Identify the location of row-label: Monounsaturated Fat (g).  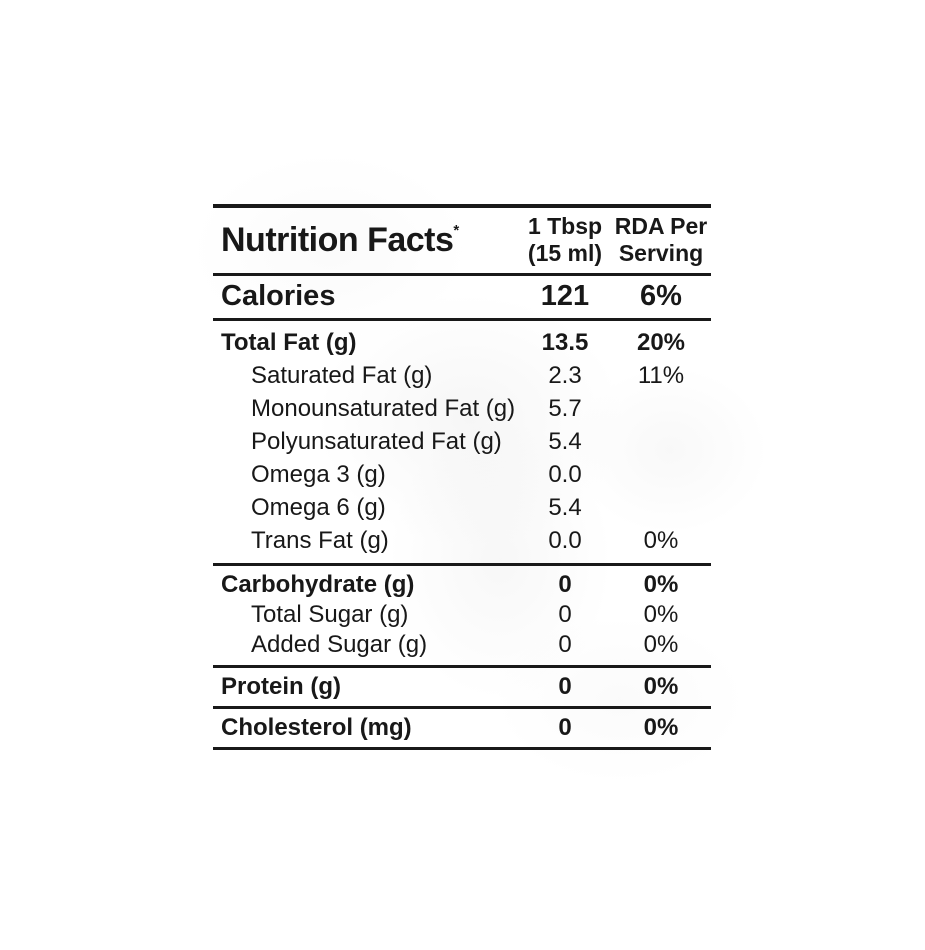
(383, 408).